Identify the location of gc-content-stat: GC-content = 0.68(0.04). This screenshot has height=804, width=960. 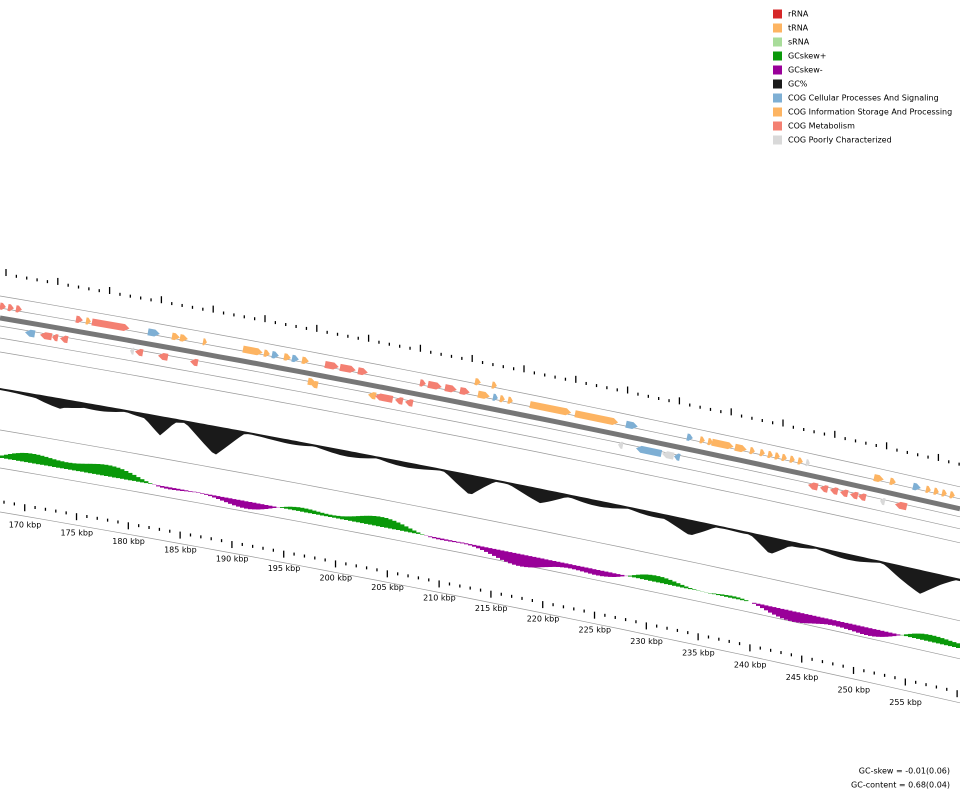
(900, 785).